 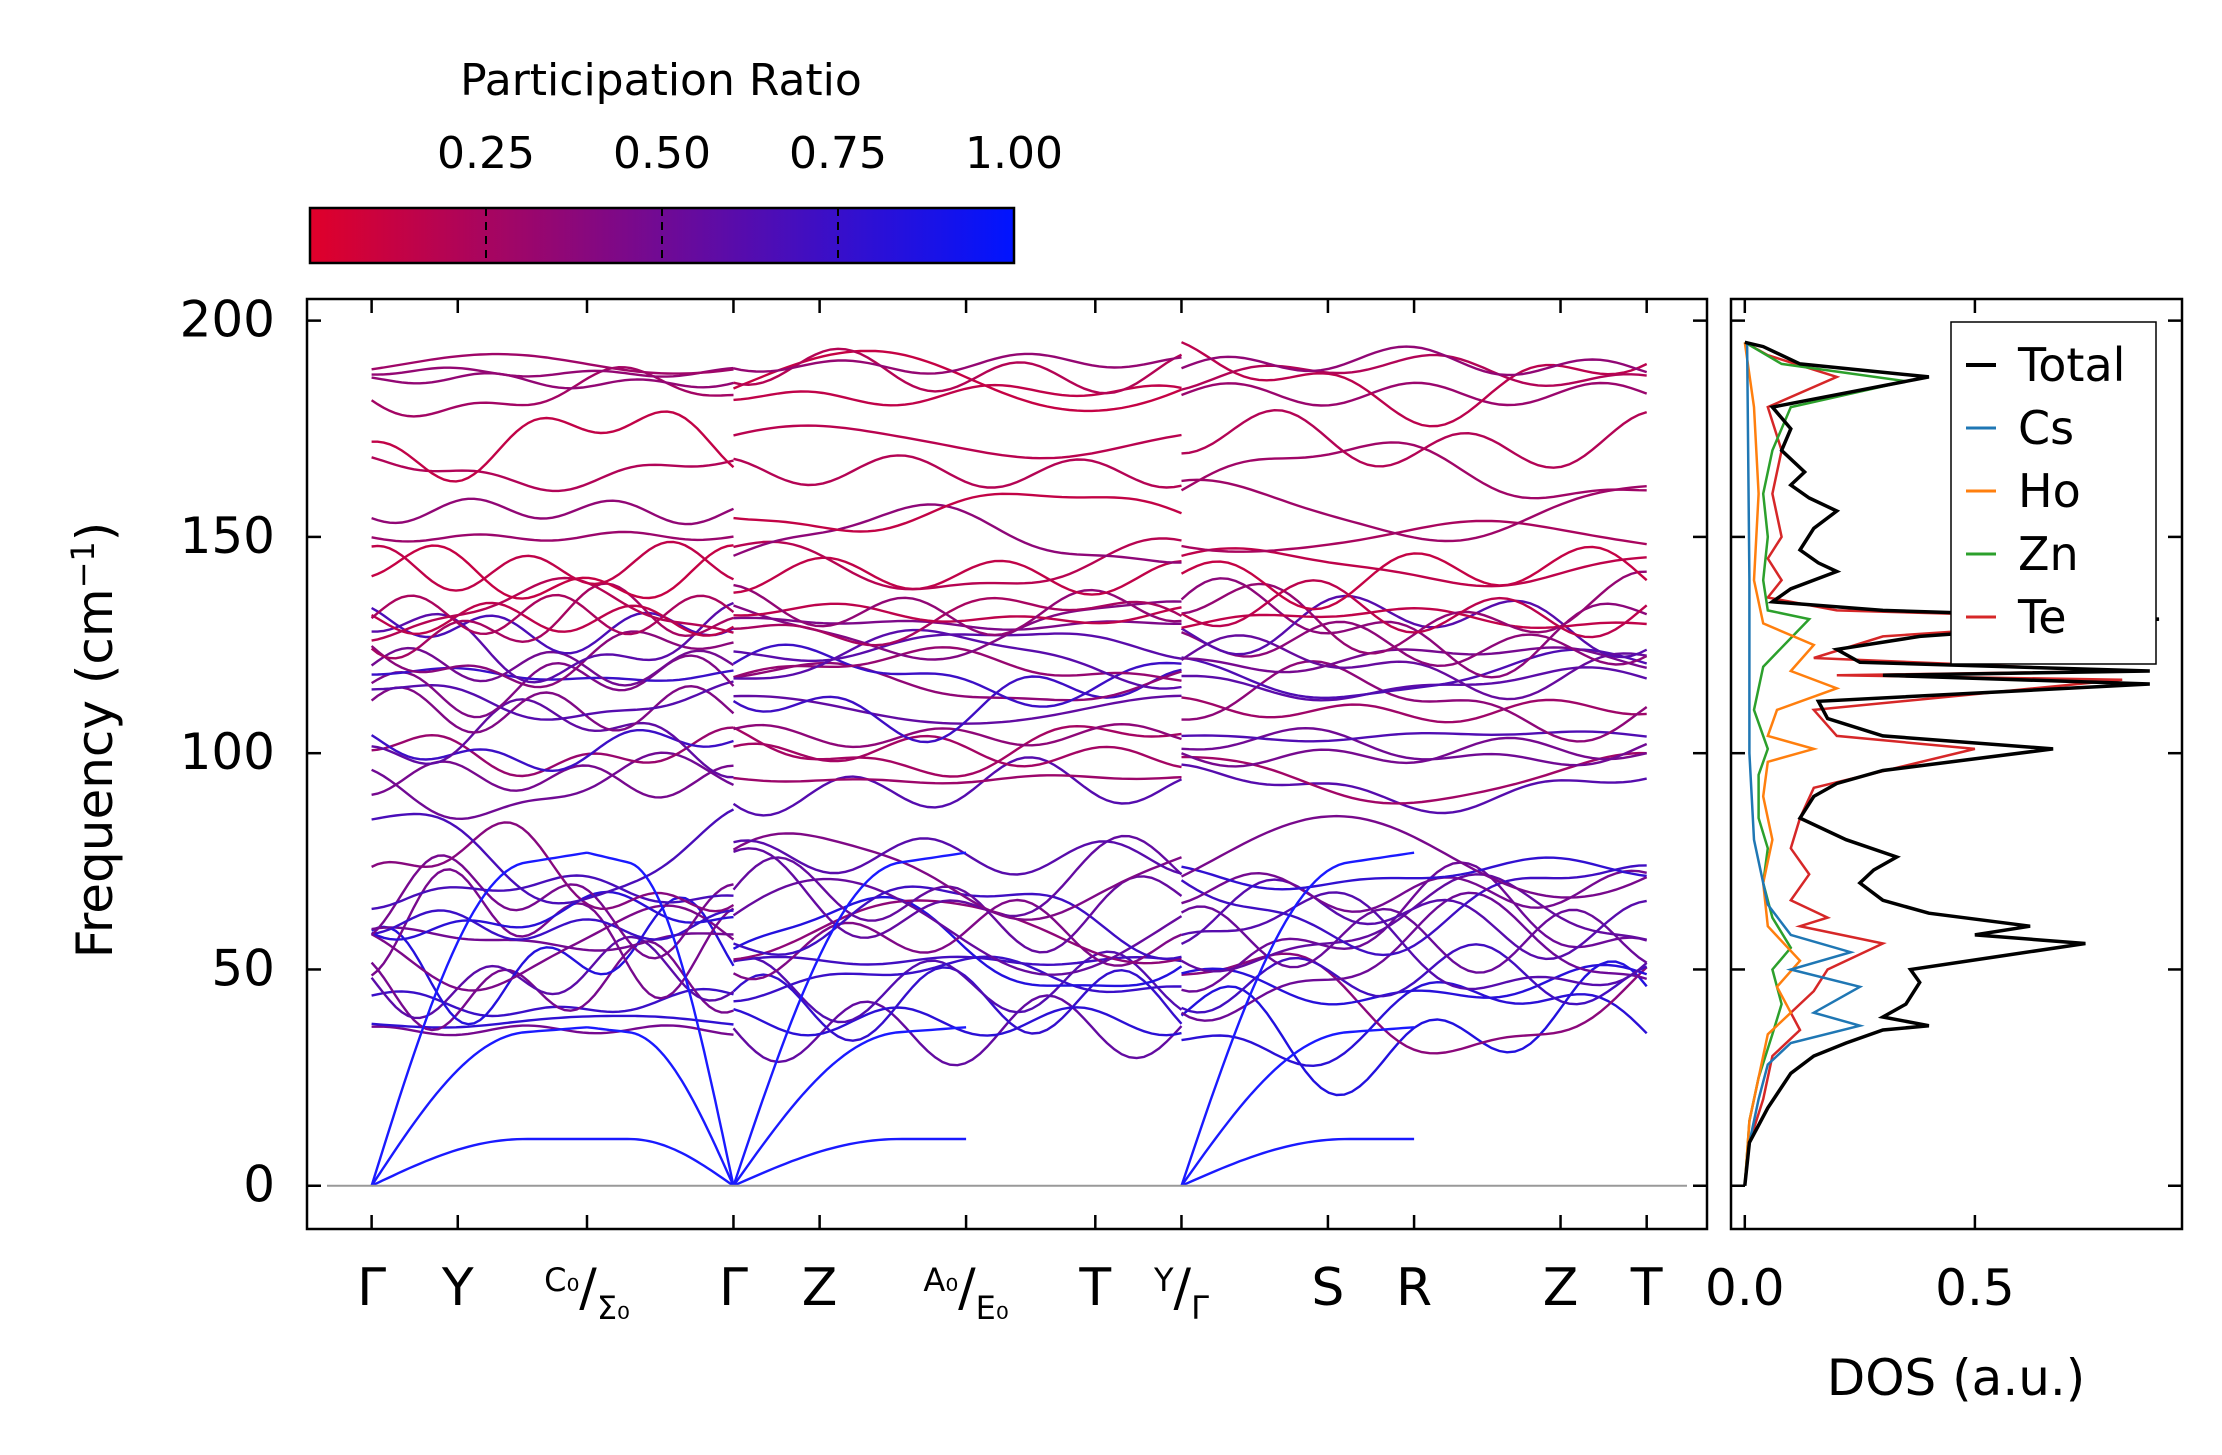 What do you see at coordinates (661, 80) in the screenshot?
I see `colorbar-label: Participation Ratio` at bounding box center [661, 80].